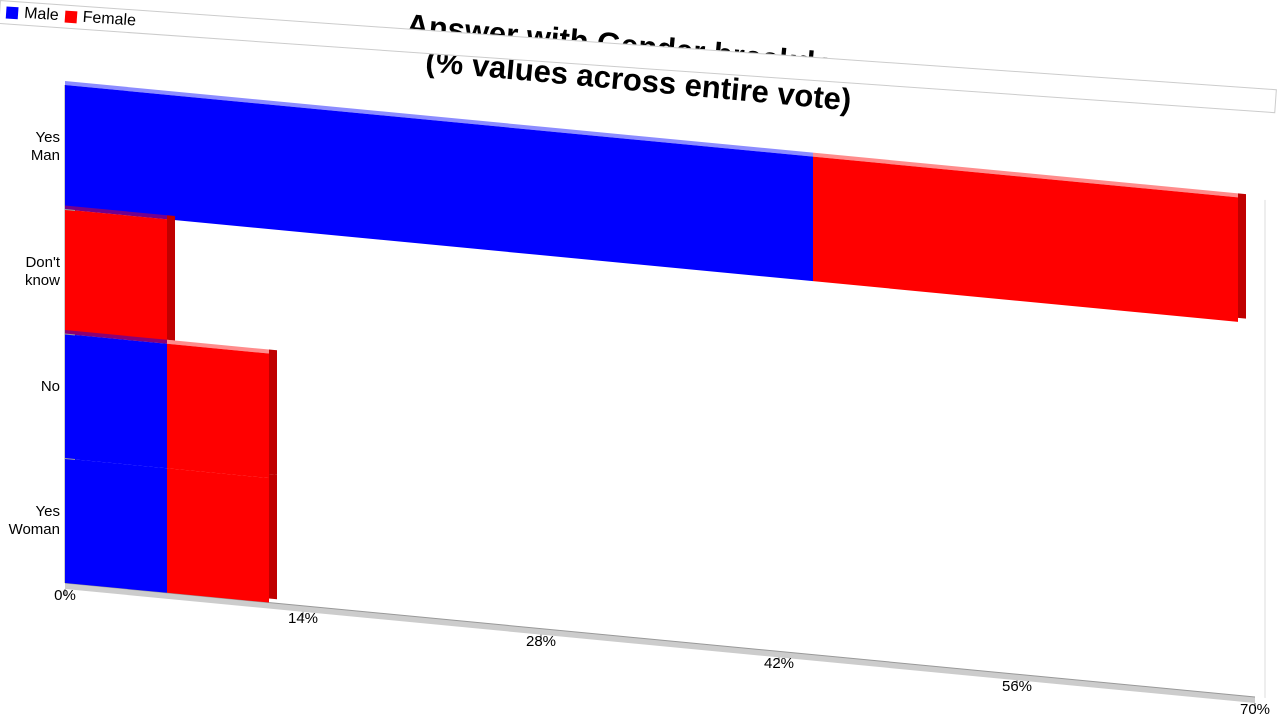 The height and width of the screenshot is (720, 1280). Describe the element at coordinates (1017, 687) in the screenshot. I see `x-tick-label: 56%` at that location.